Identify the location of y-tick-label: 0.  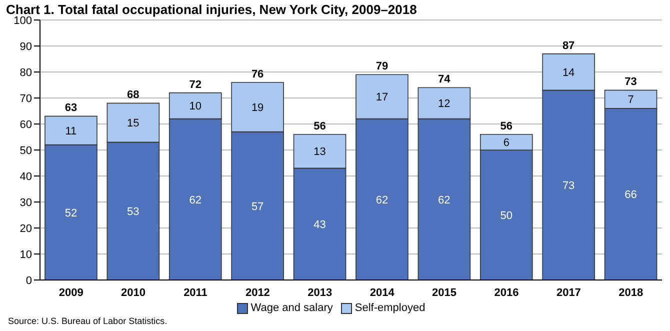
(29, 280).